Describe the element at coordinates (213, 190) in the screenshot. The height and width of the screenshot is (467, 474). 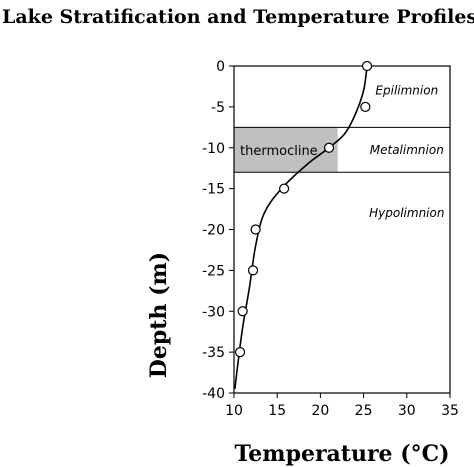
I see `y-tick-label--15: -15` at that location.